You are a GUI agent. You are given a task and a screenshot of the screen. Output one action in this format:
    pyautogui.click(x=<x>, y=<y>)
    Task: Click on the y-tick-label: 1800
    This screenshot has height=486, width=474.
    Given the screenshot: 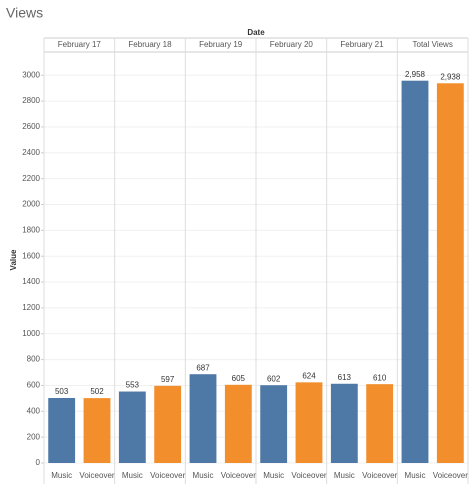 What is the action you would take?
    pyautogui.click(x=31, y=229)
    